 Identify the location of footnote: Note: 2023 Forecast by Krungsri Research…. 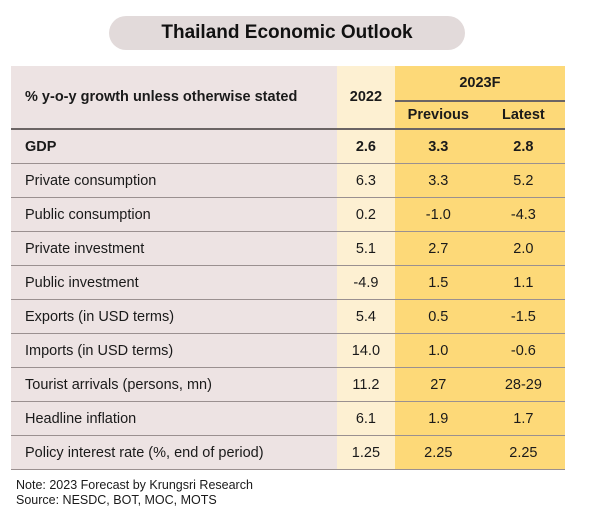
(134, 493).